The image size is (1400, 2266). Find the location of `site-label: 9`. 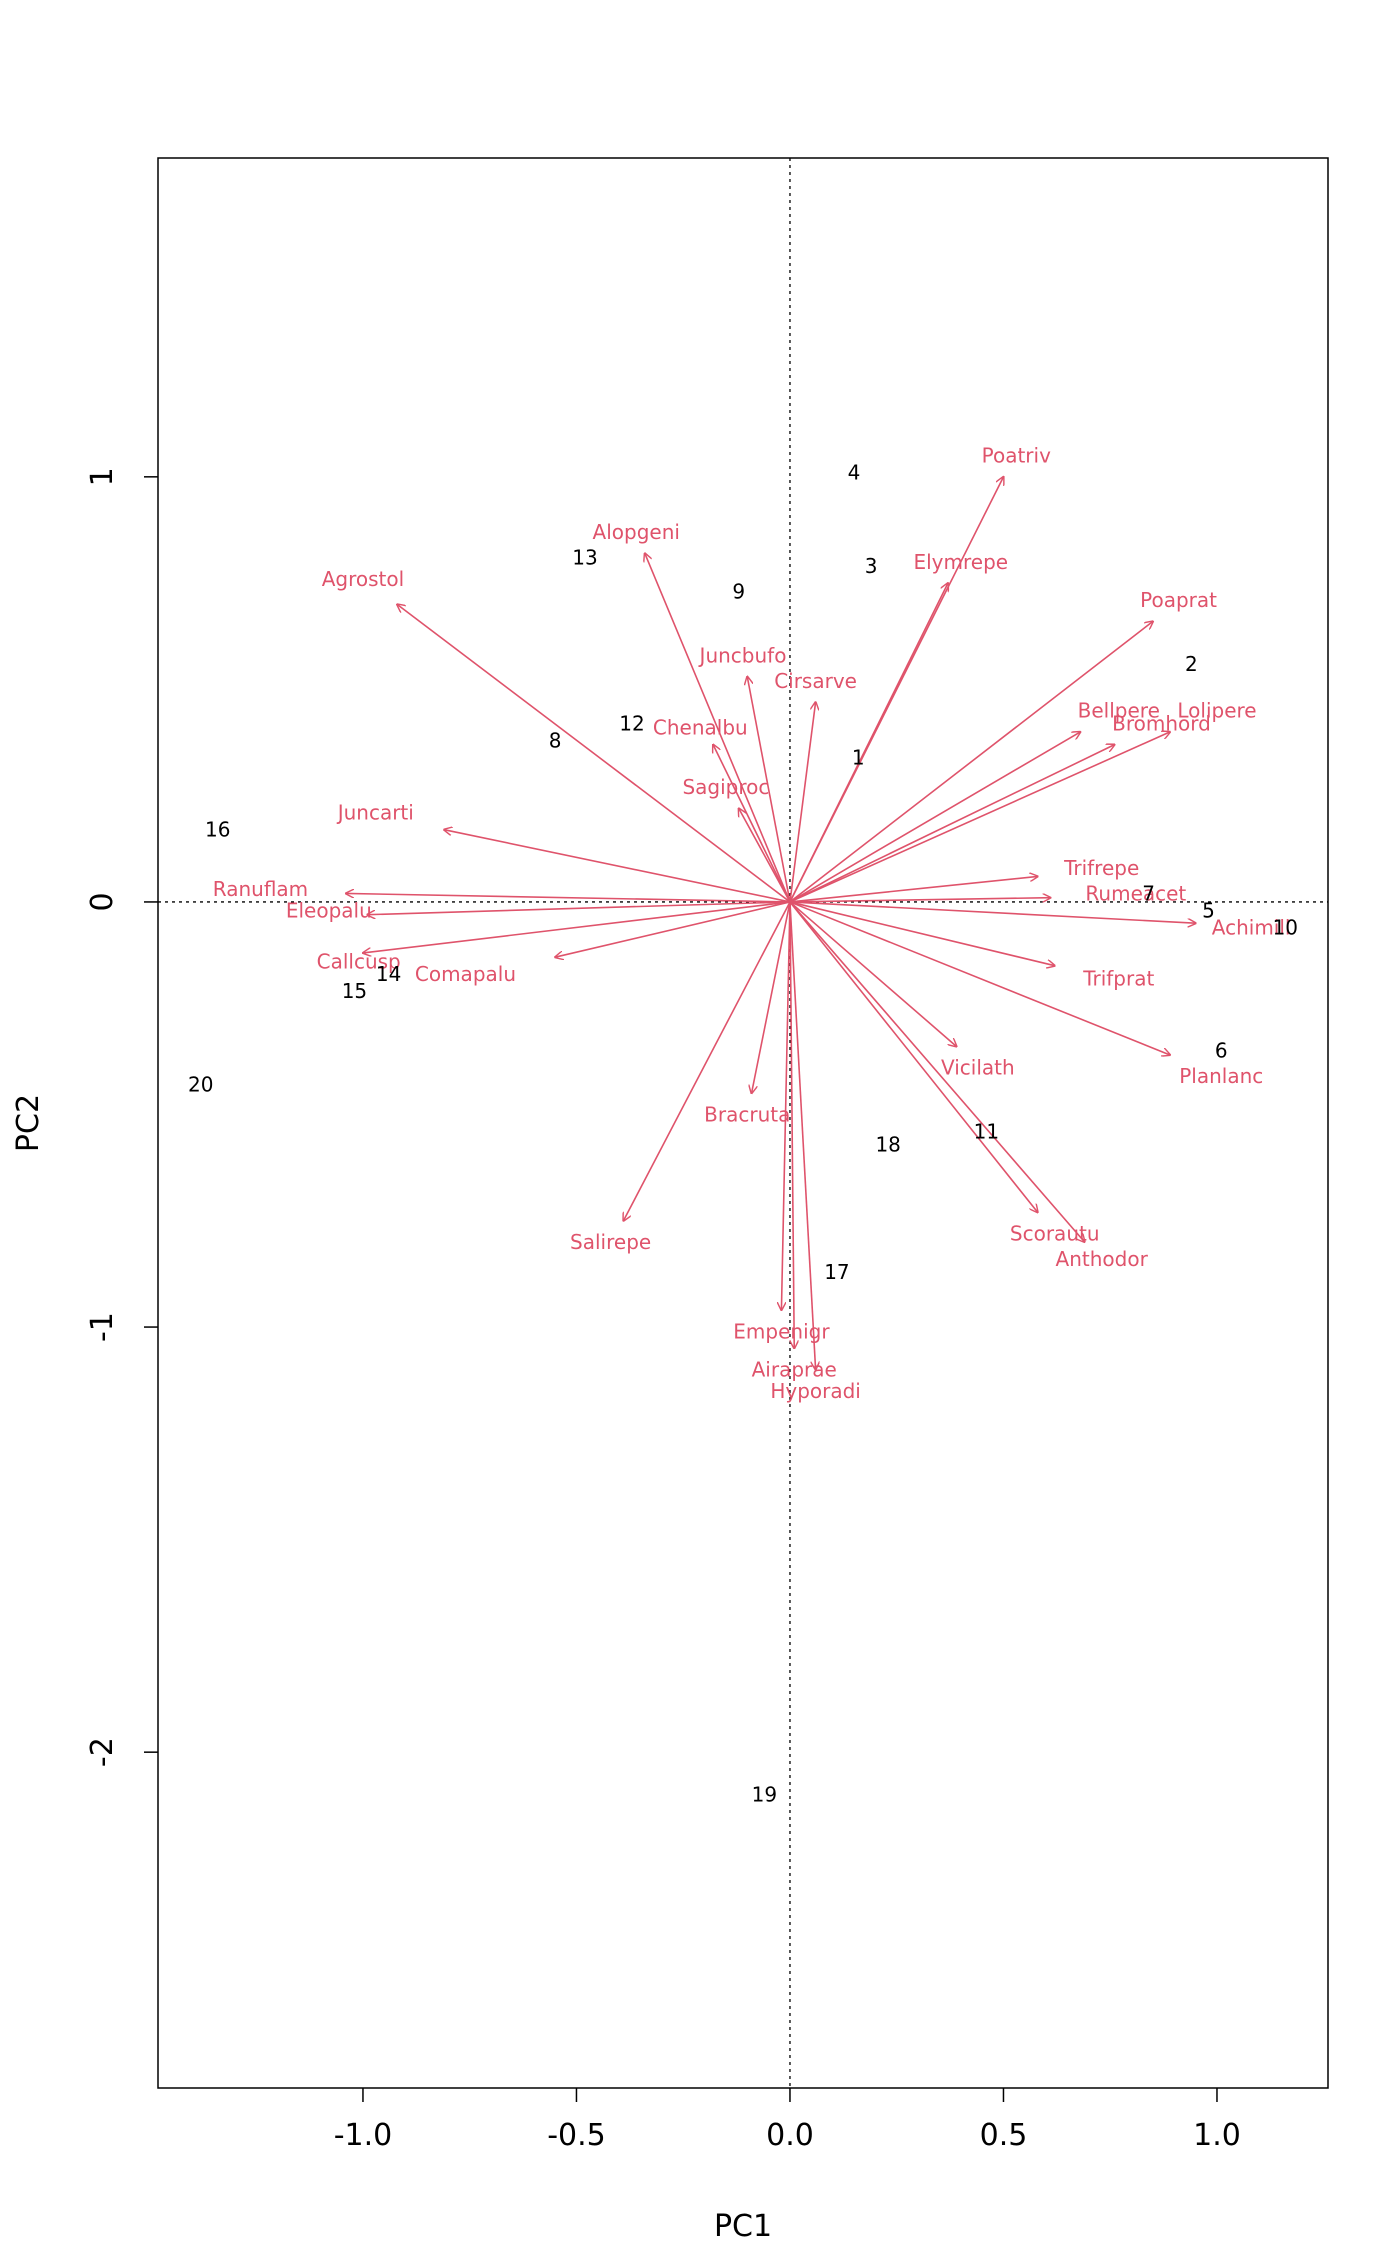

site-label: 9 is located at coordinates (738, 592).